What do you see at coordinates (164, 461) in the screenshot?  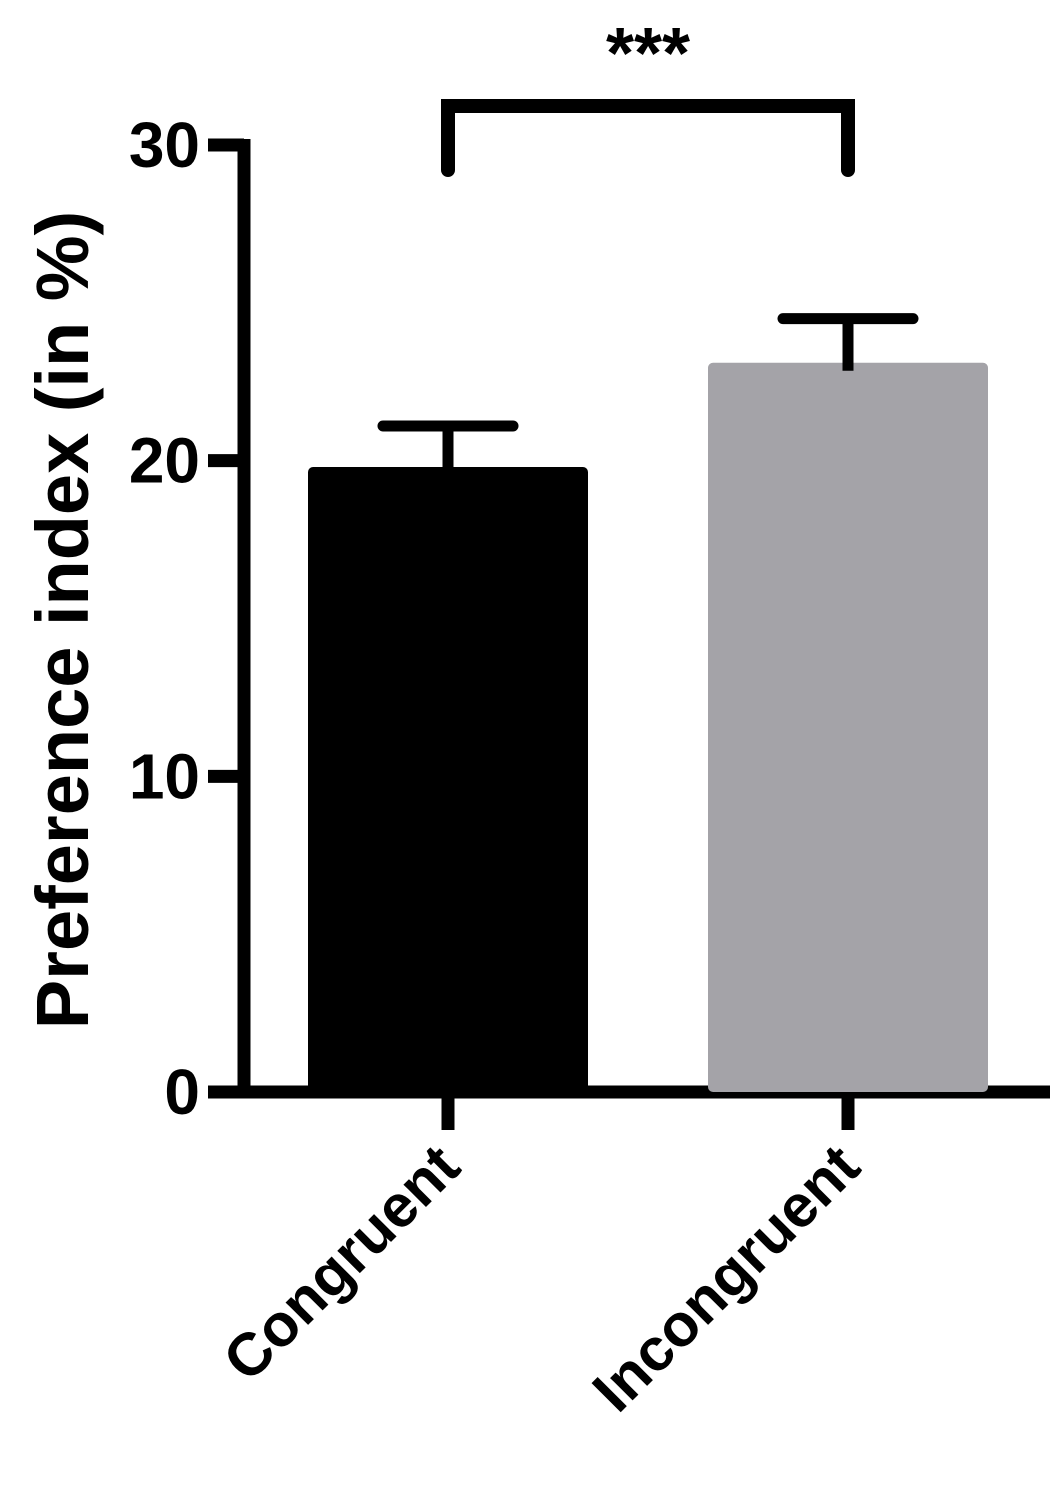 I see `y-tick-label: 20` at bounding box center [164, 461].